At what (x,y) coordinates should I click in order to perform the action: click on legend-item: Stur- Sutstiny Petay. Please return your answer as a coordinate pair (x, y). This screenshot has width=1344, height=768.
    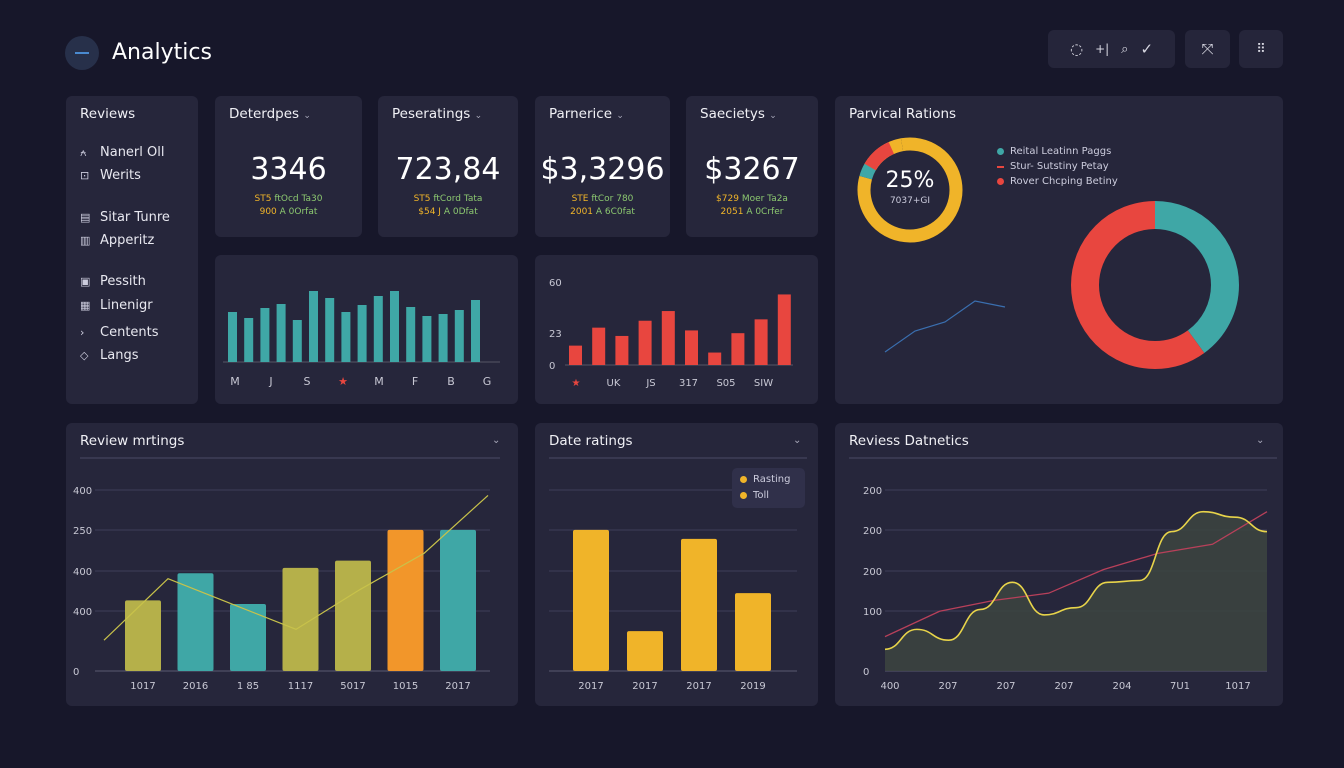
    Looking at the image, I should click on (1053, 166).